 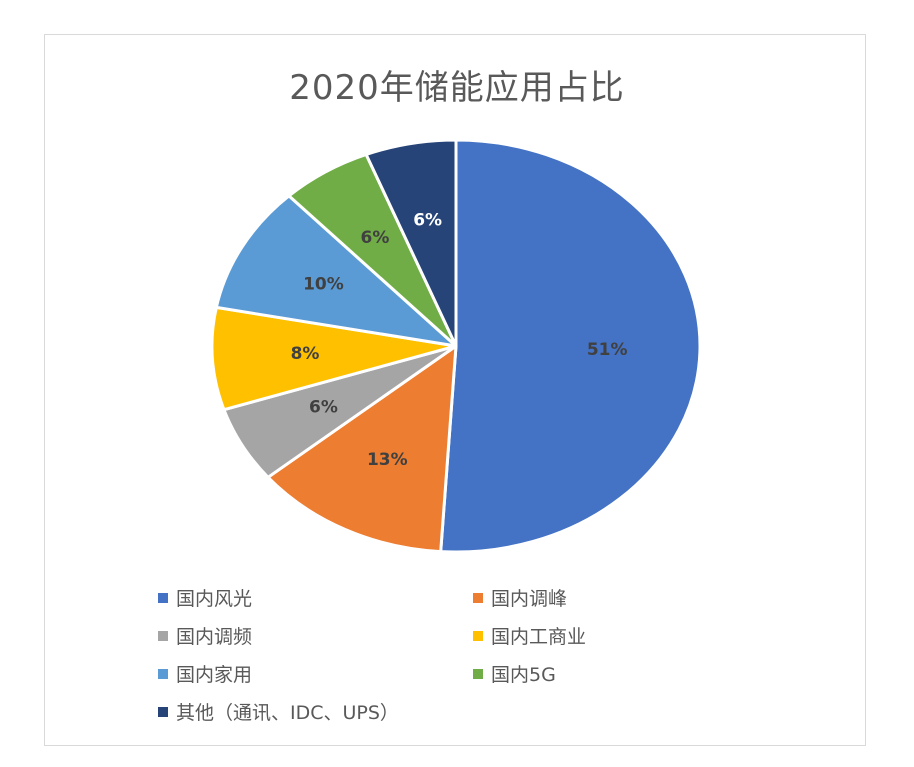 I want to click on legend-item-3: 国内工商业, so click(x=529, y=635).